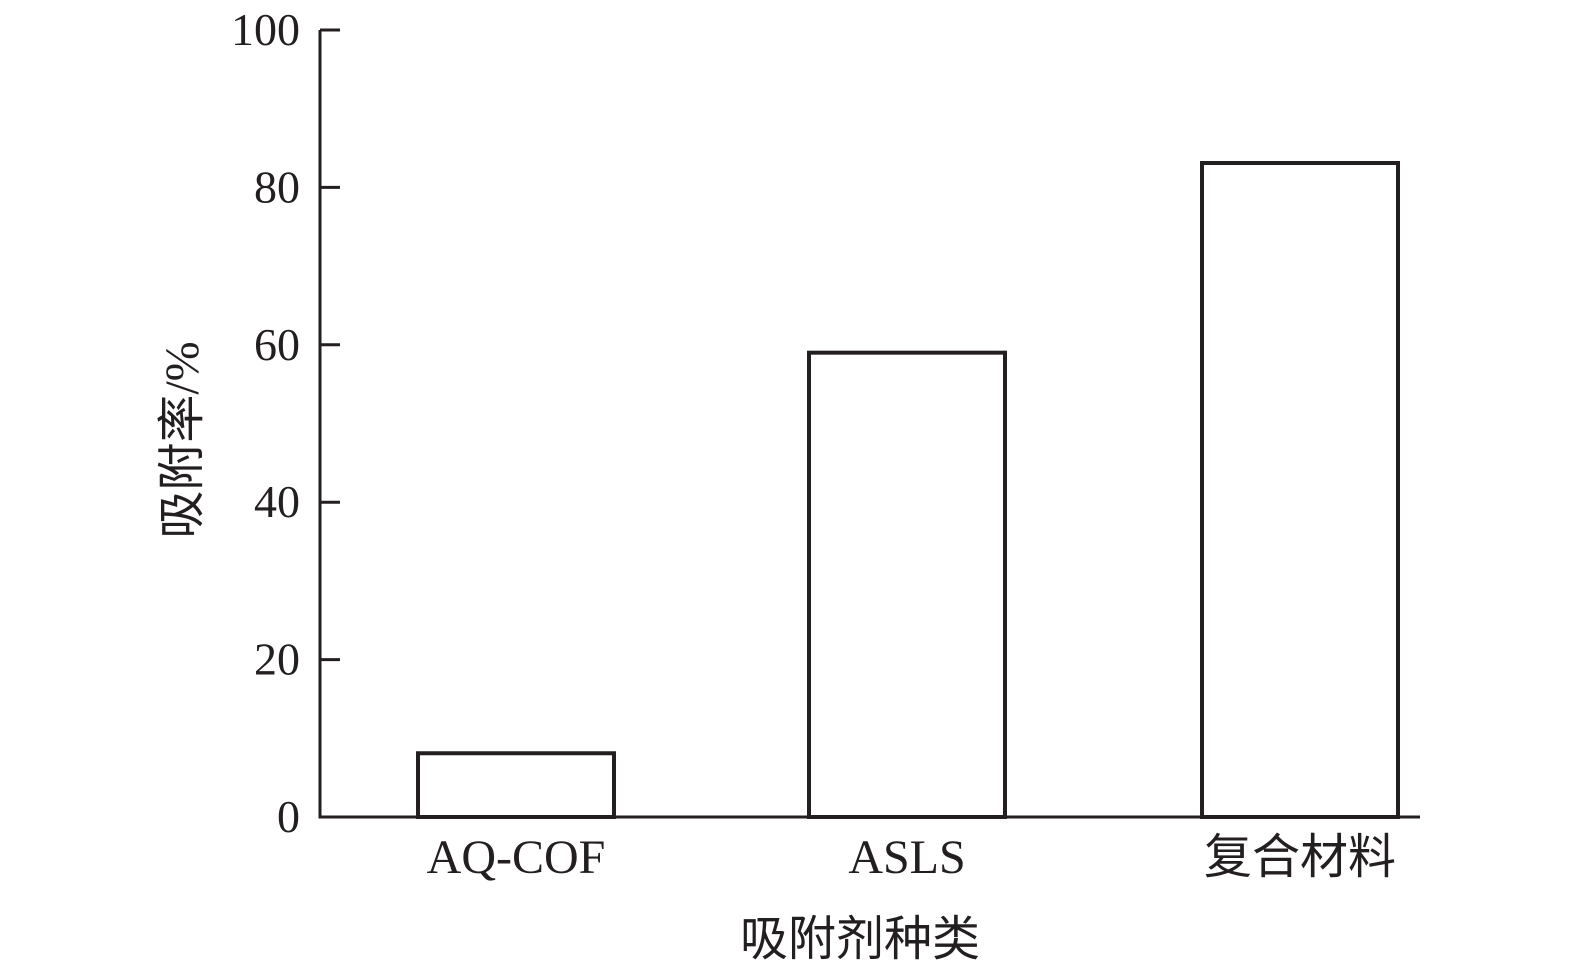 The image size is (1575, 970). Describe the element at coordinates (277, 344) in the screenshot. I see `y-tick-label: 60` at that location.